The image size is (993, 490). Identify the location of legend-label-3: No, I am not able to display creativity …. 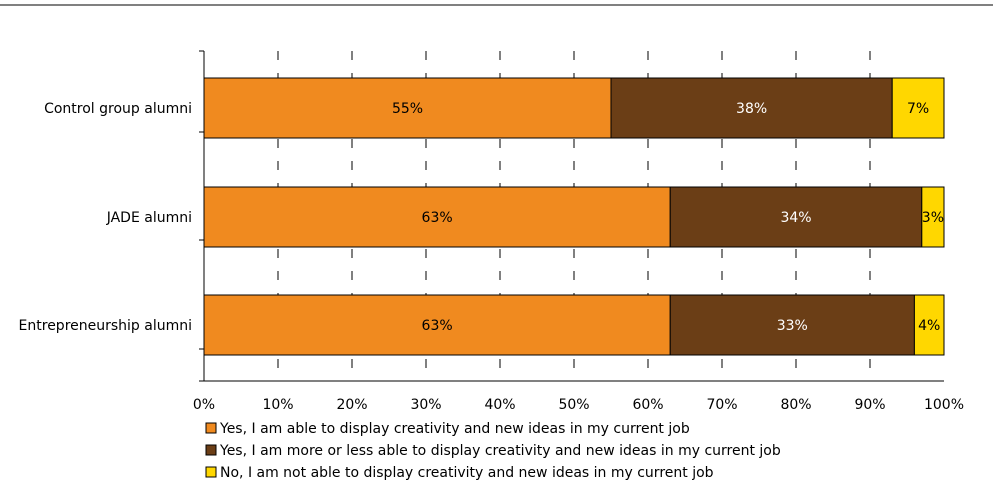
(467, 473).